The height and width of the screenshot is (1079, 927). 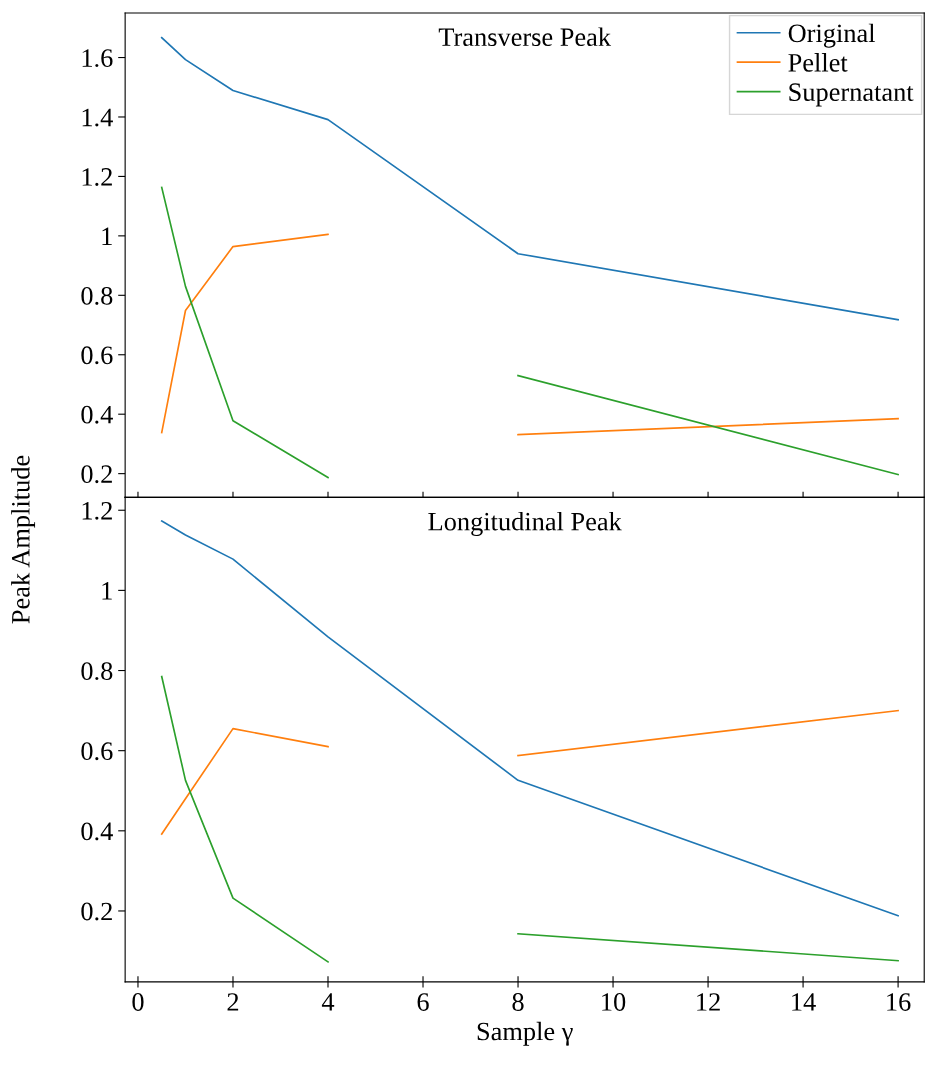 I want to click on legend-label: Supernatant, so click(x=851, y=95).